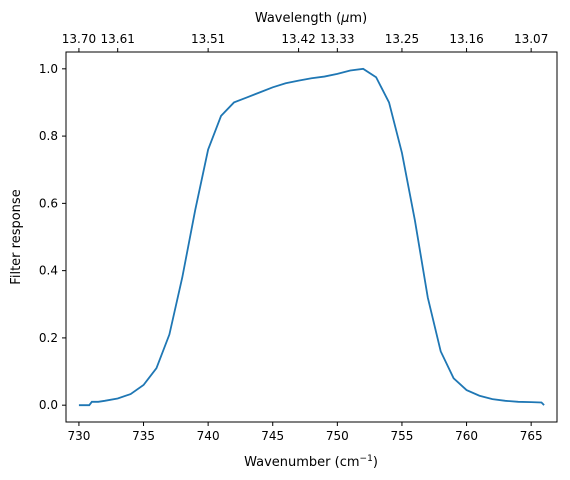 Image resolution: width=570 pixels, height=480 pixels. Describe the element at coordinates (78, 436) in the screenshot. I see `x-tick-label: 730` at that location.